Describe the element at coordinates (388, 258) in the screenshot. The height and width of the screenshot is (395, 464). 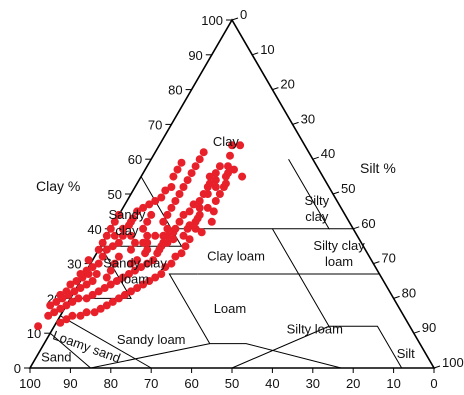
I see `silt-tick-label: 70` at that location.